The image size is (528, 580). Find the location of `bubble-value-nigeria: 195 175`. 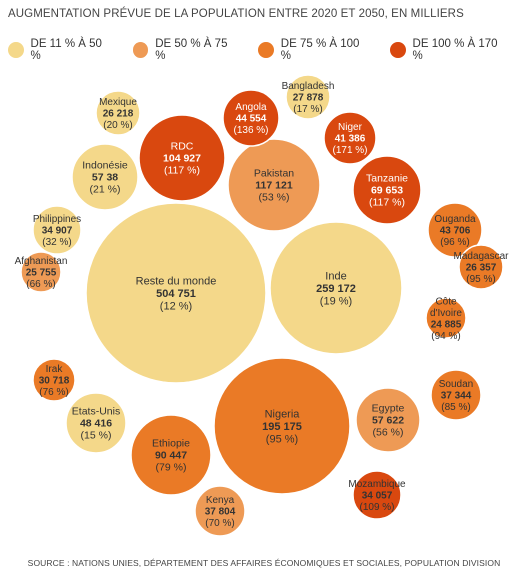

bubble-value-nigeria: 195 175 is located at coordinates (282, 427).